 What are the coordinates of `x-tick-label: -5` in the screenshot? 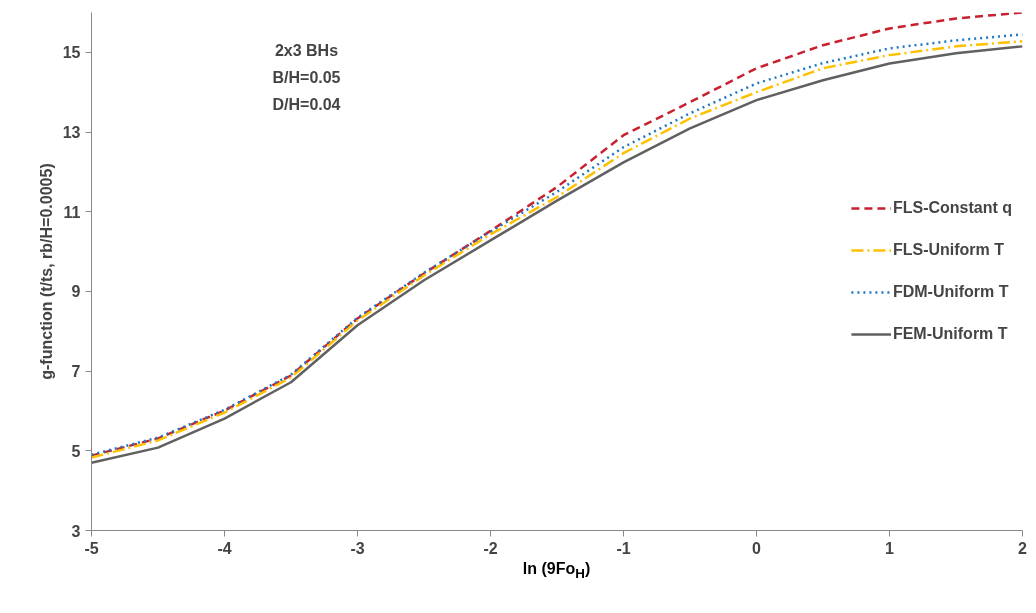 It's located at (91, 548).